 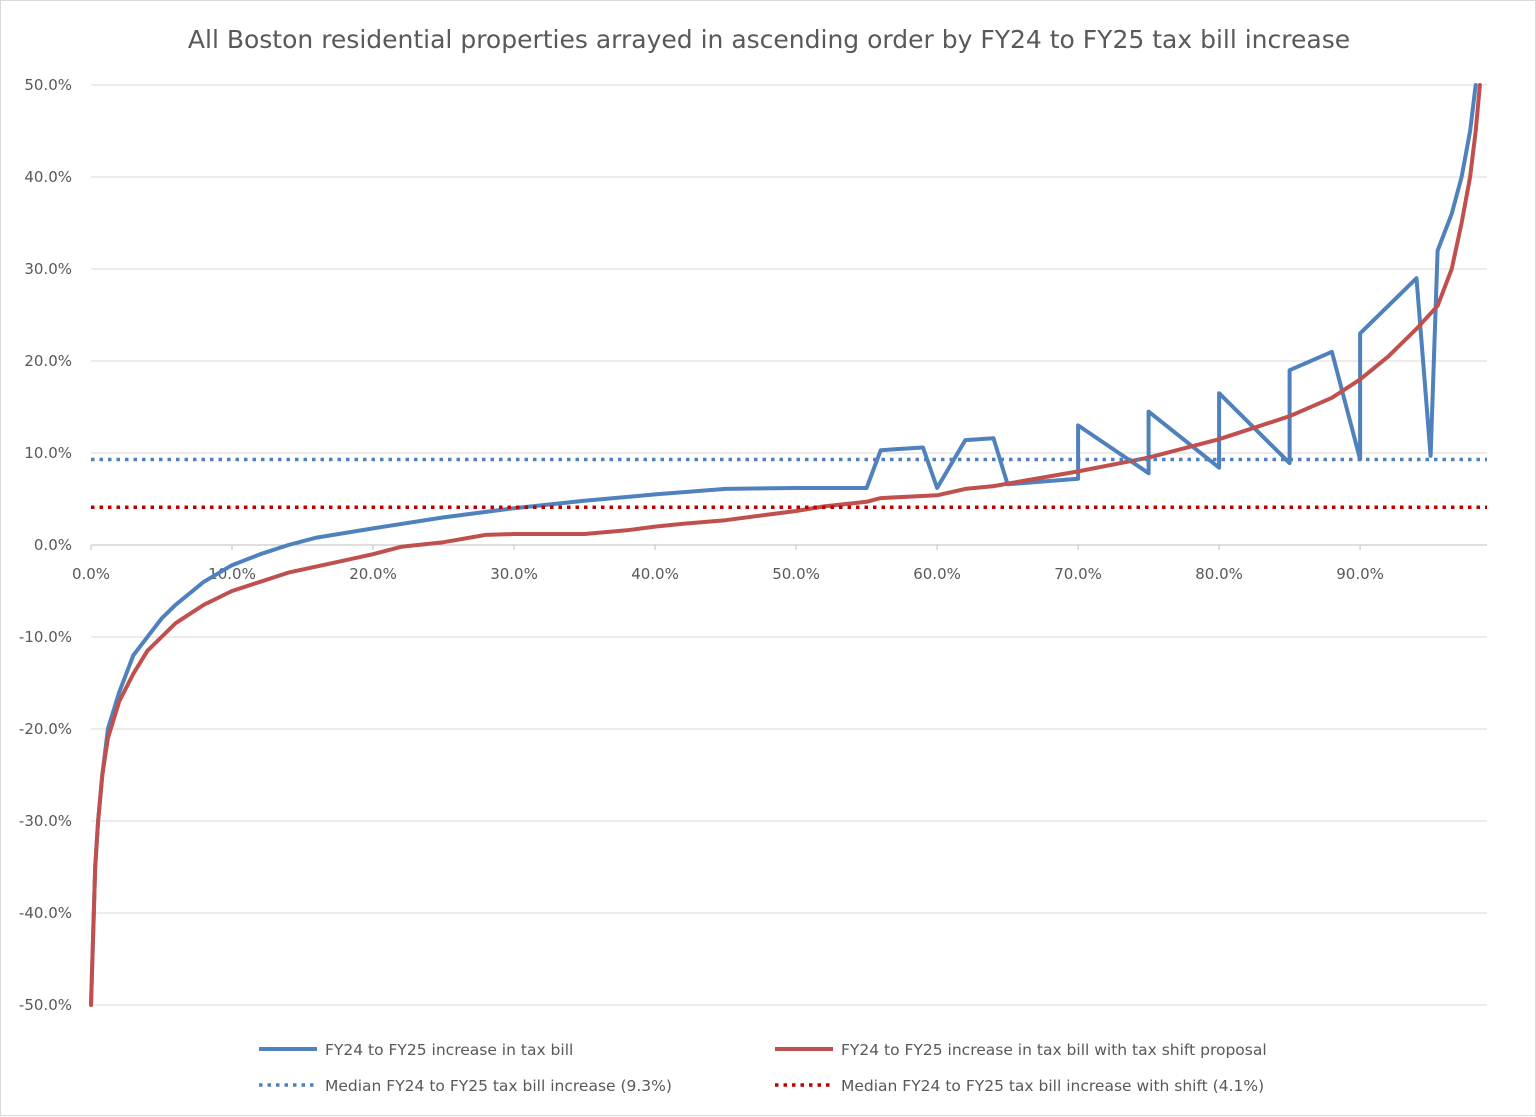 I want to click on x-tick-label: 30.0%, so click(x=514, y=574).